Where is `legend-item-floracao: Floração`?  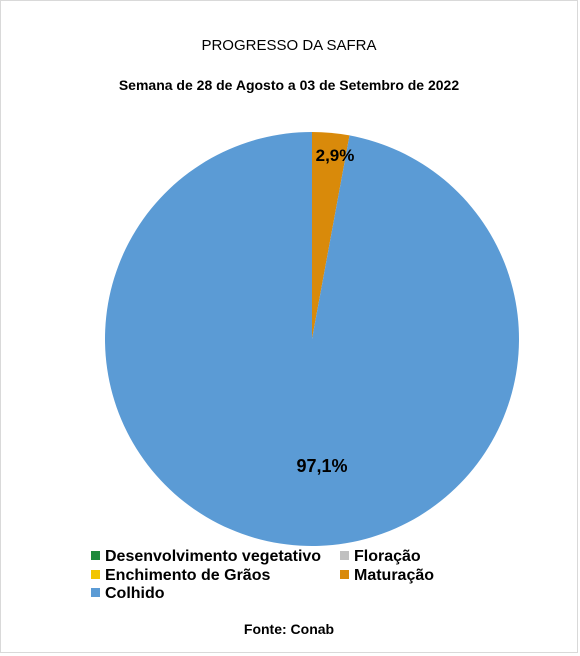
legend-item-floracao: Floração is located at coordinates (380, 557).